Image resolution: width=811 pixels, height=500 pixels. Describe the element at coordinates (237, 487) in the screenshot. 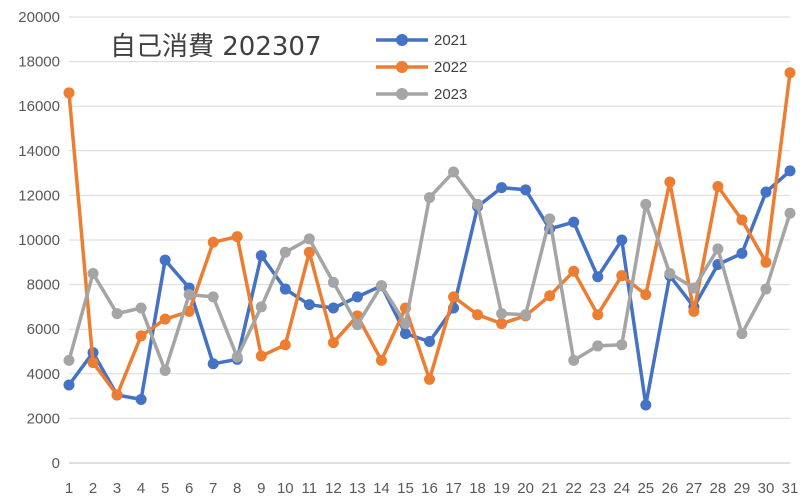

I see `x-tick-label: 8` at that location.